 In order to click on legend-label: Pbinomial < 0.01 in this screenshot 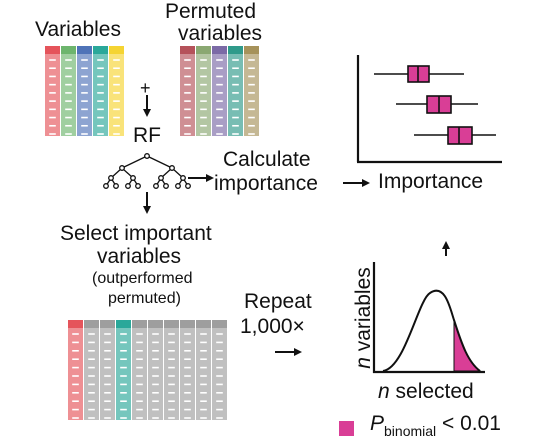, I will do `click(435, 427)`.